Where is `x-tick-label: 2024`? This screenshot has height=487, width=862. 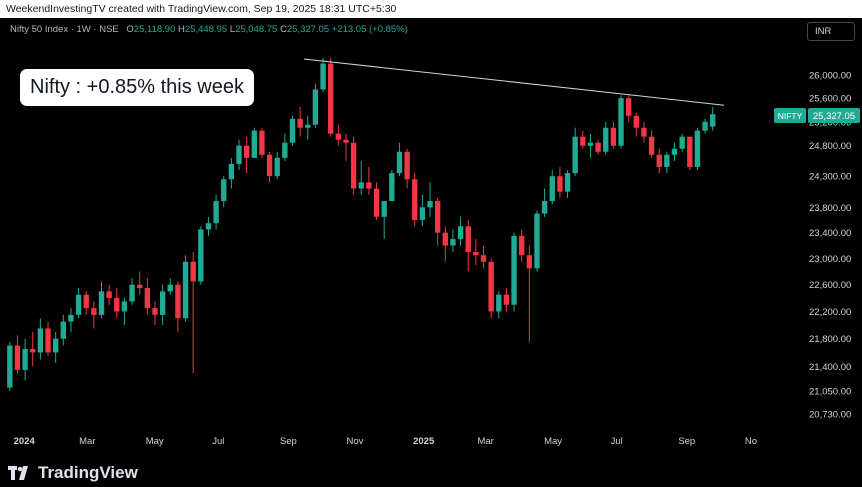
x-tick-label: 2024 is located at coordinates (25, 441).